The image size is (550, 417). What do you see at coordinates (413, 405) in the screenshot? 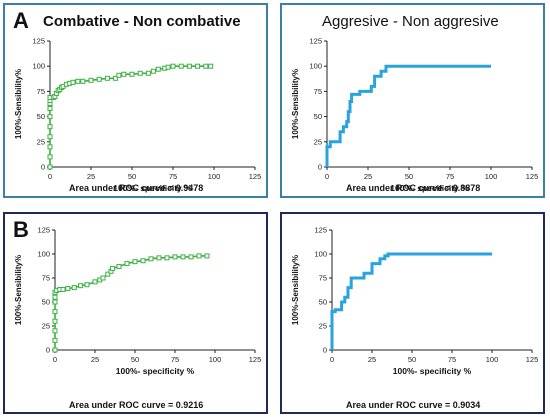
I see `auc-annotation: Area under ROC curve = 0.9034` at bounding box center [413, 405].